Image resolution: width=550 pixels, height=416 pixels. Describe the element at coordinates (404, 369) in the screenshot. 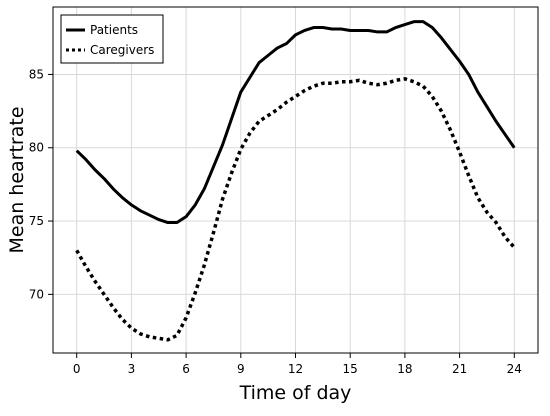

I see `x-tick-label: 18` at that location.